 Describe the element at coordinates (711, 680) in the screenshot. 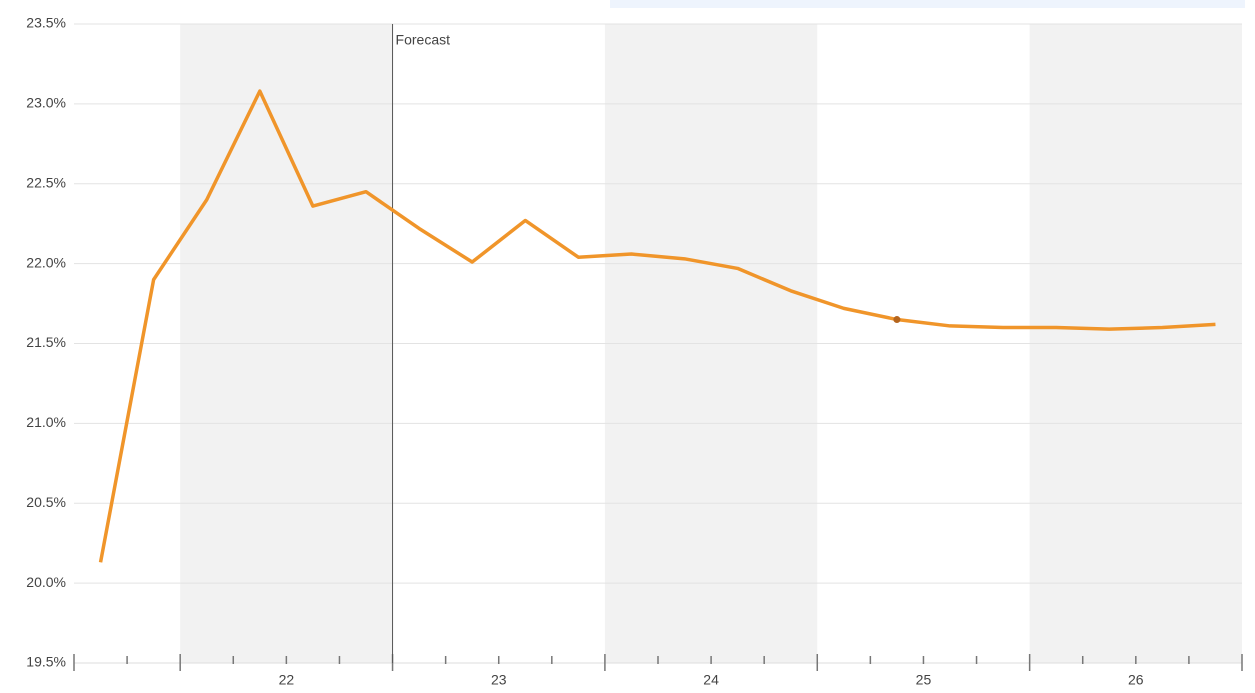

I see `x-tick-label: 24` at that location.